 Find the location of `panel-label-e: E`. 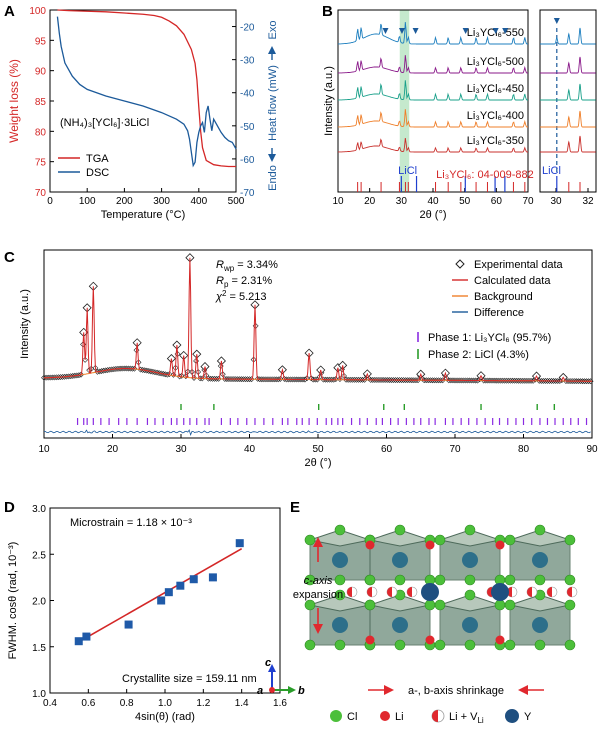

panel-label-e: E is located at coordinates (295, 507).